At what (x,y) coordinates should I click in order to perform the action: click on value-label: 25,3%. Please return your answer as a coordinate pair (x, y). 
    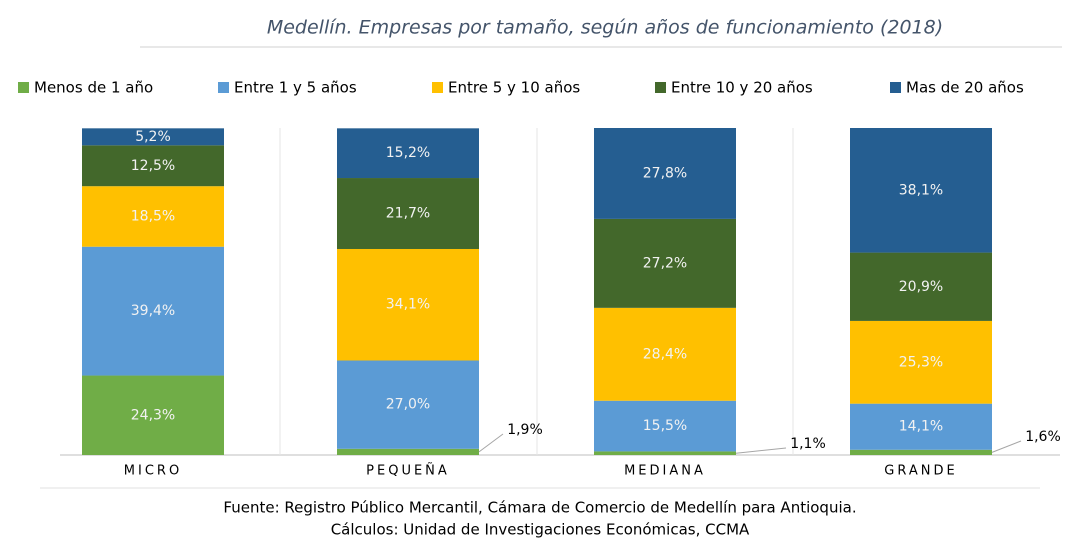
    Looking at the image, I should click on (921, 362).